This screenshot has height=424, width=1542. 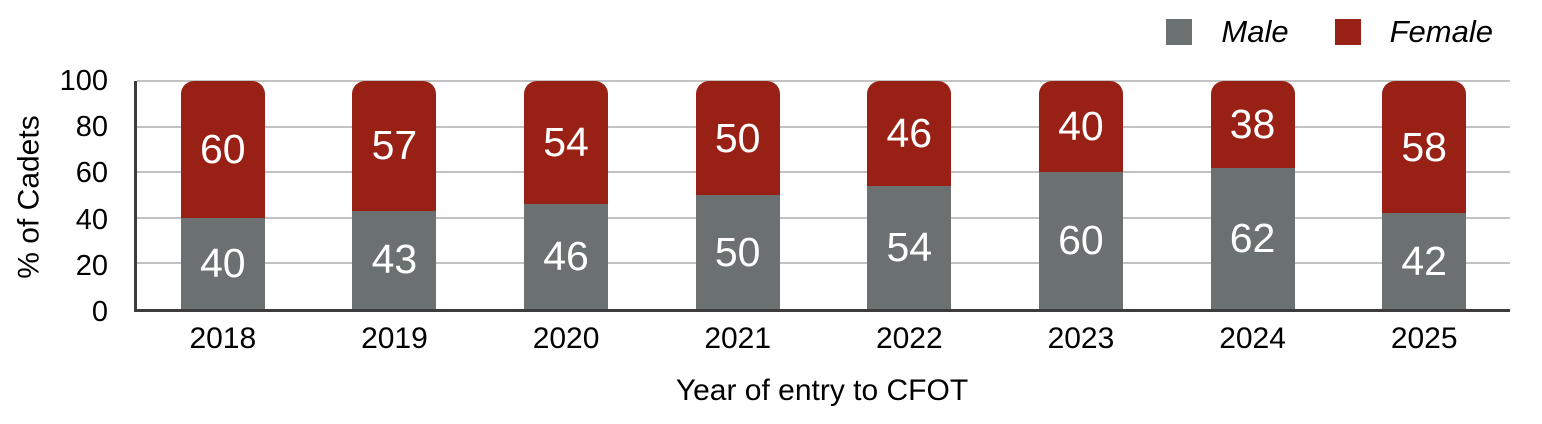 What do you see at coordinates (394, 338) in the screenshot?
I see `x-tick-label-2019: 2019` at bounding box center [394, 338].